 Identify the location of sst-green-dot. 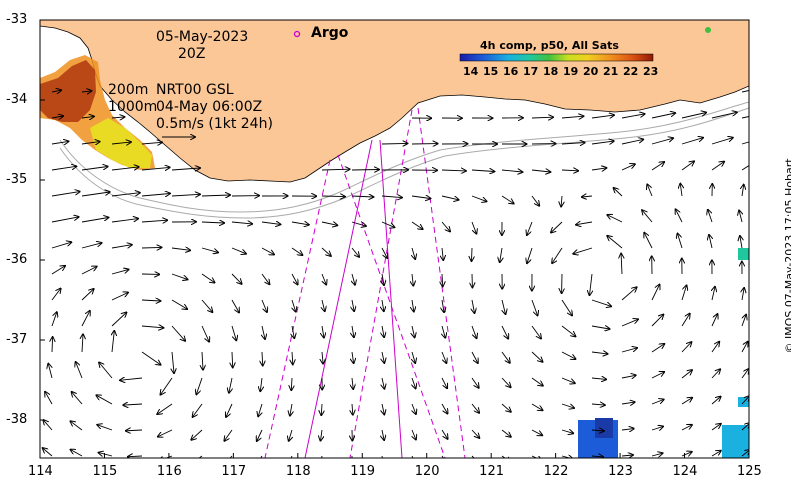
(708, 30).